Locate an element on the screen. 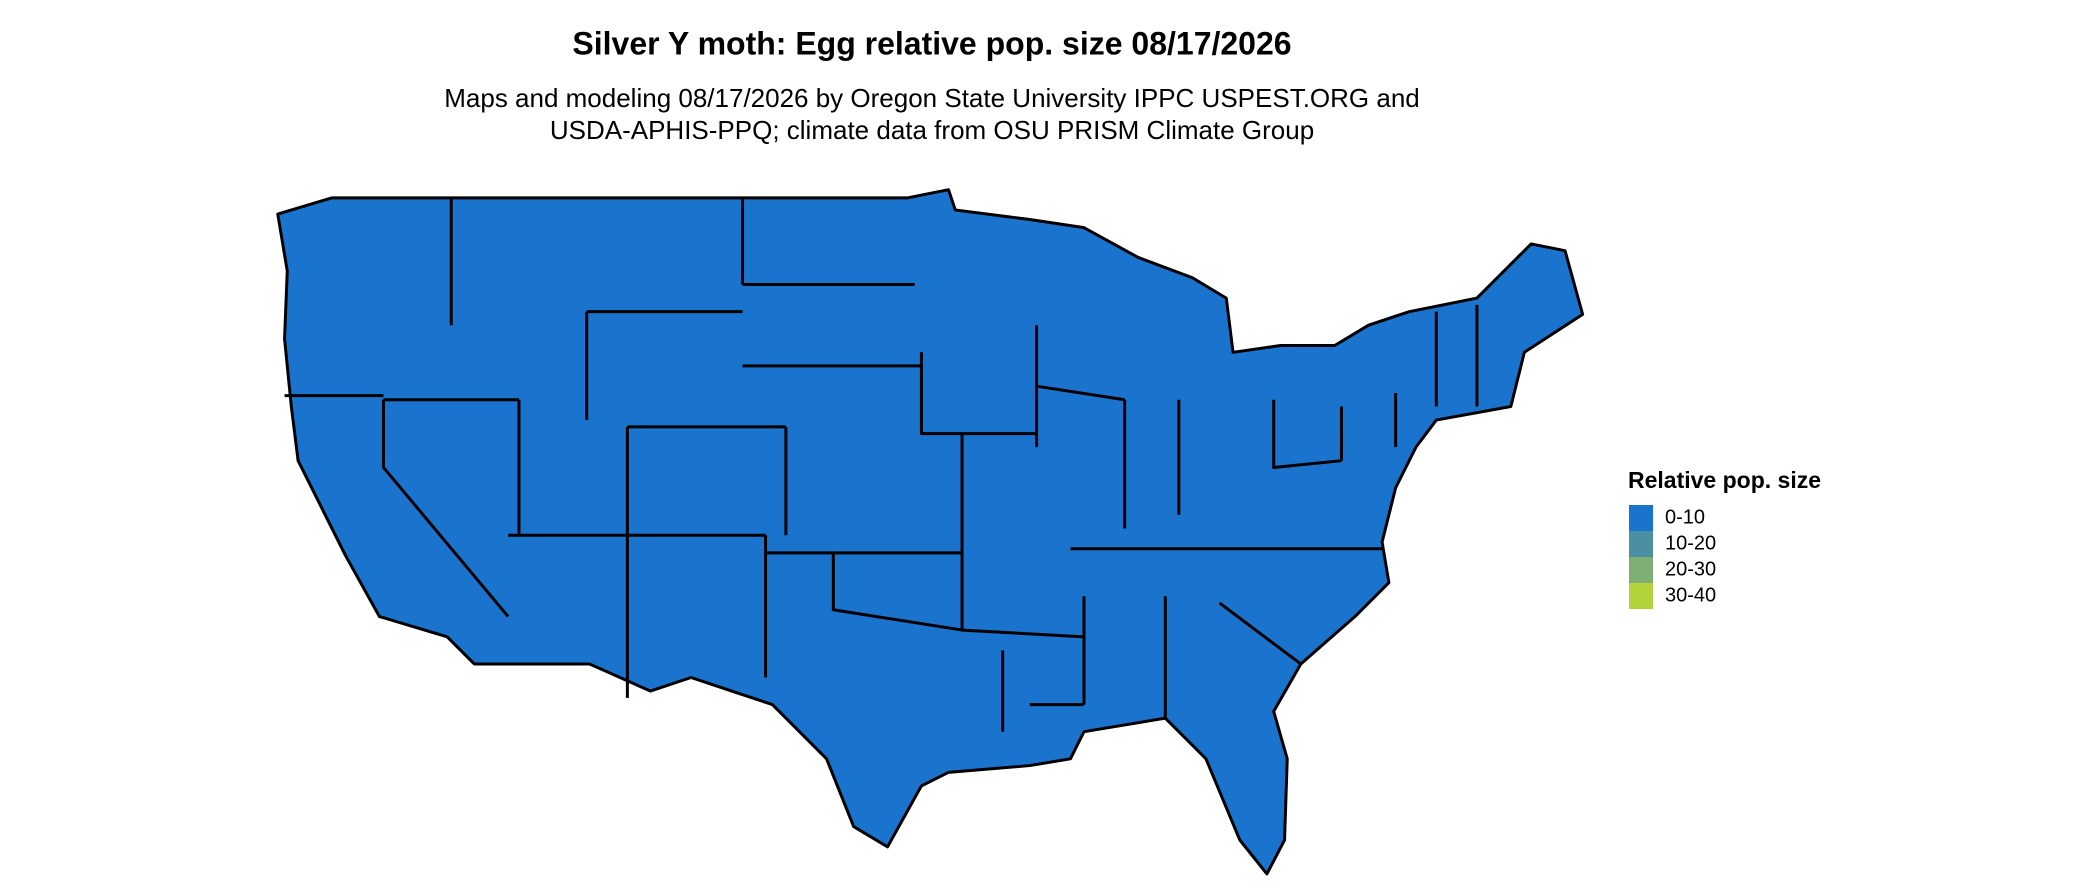  legend-label: 10-20 is located at coordinates (1690, 543).